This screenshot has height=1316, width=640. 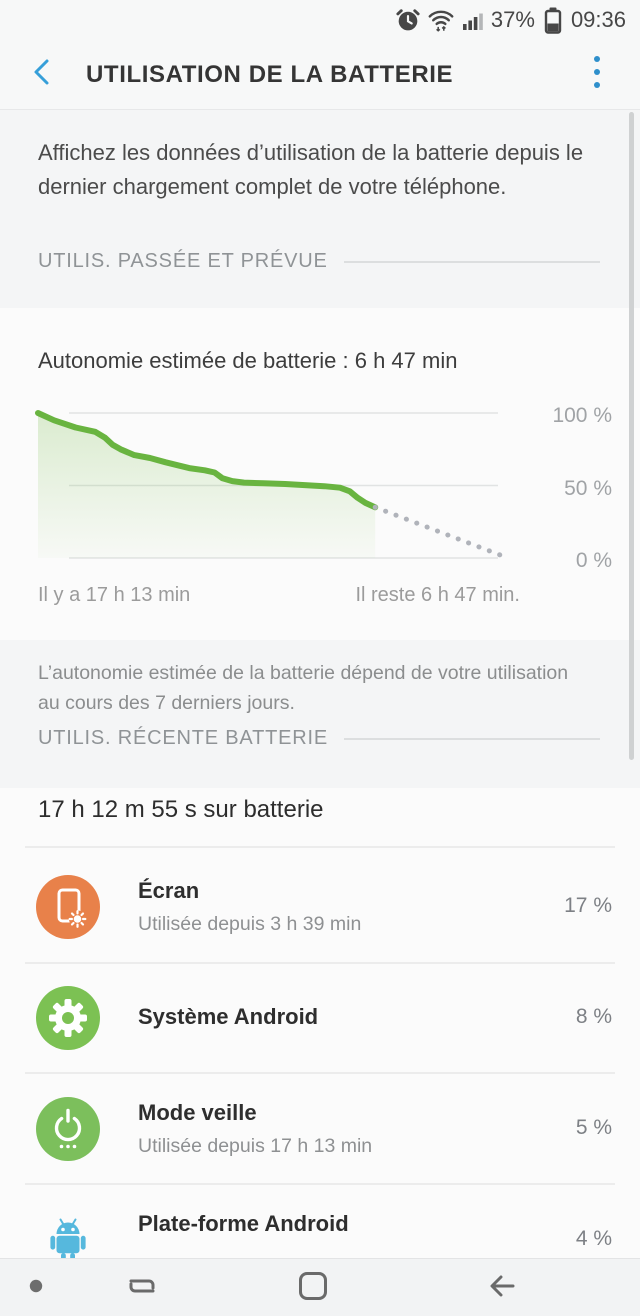 What do you see at coordinates (553, 20) in the screenshot?
I see `battery-icon` at bounding box center [553, 20].